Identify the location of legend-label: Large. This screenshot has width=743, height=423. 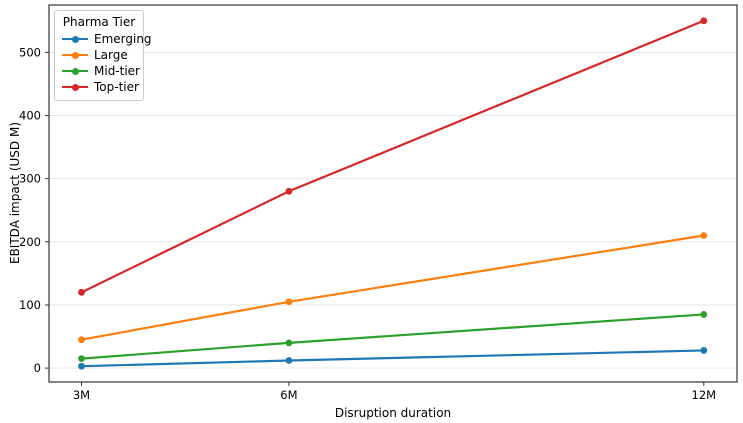
(111, 55).